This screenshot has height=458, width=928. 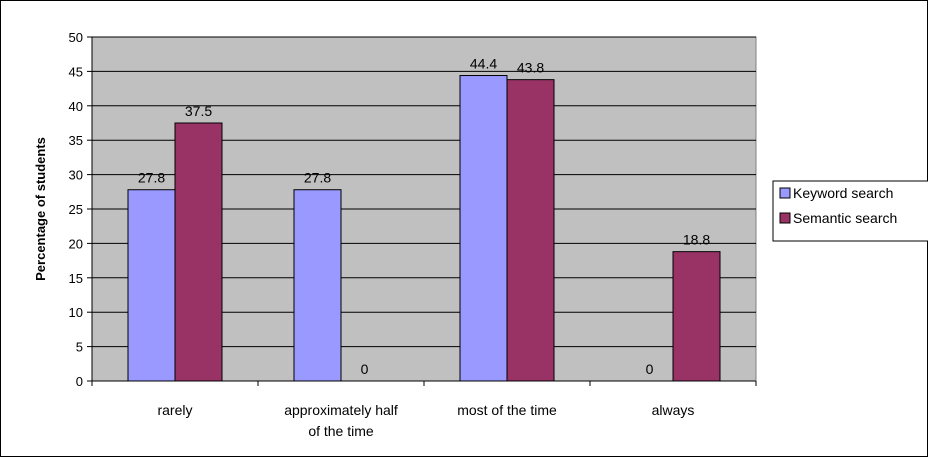 What do you see at coordinates (530, 68) in the screenshot?
I see `data-label: 43.8` at bounding box center [530, 68].